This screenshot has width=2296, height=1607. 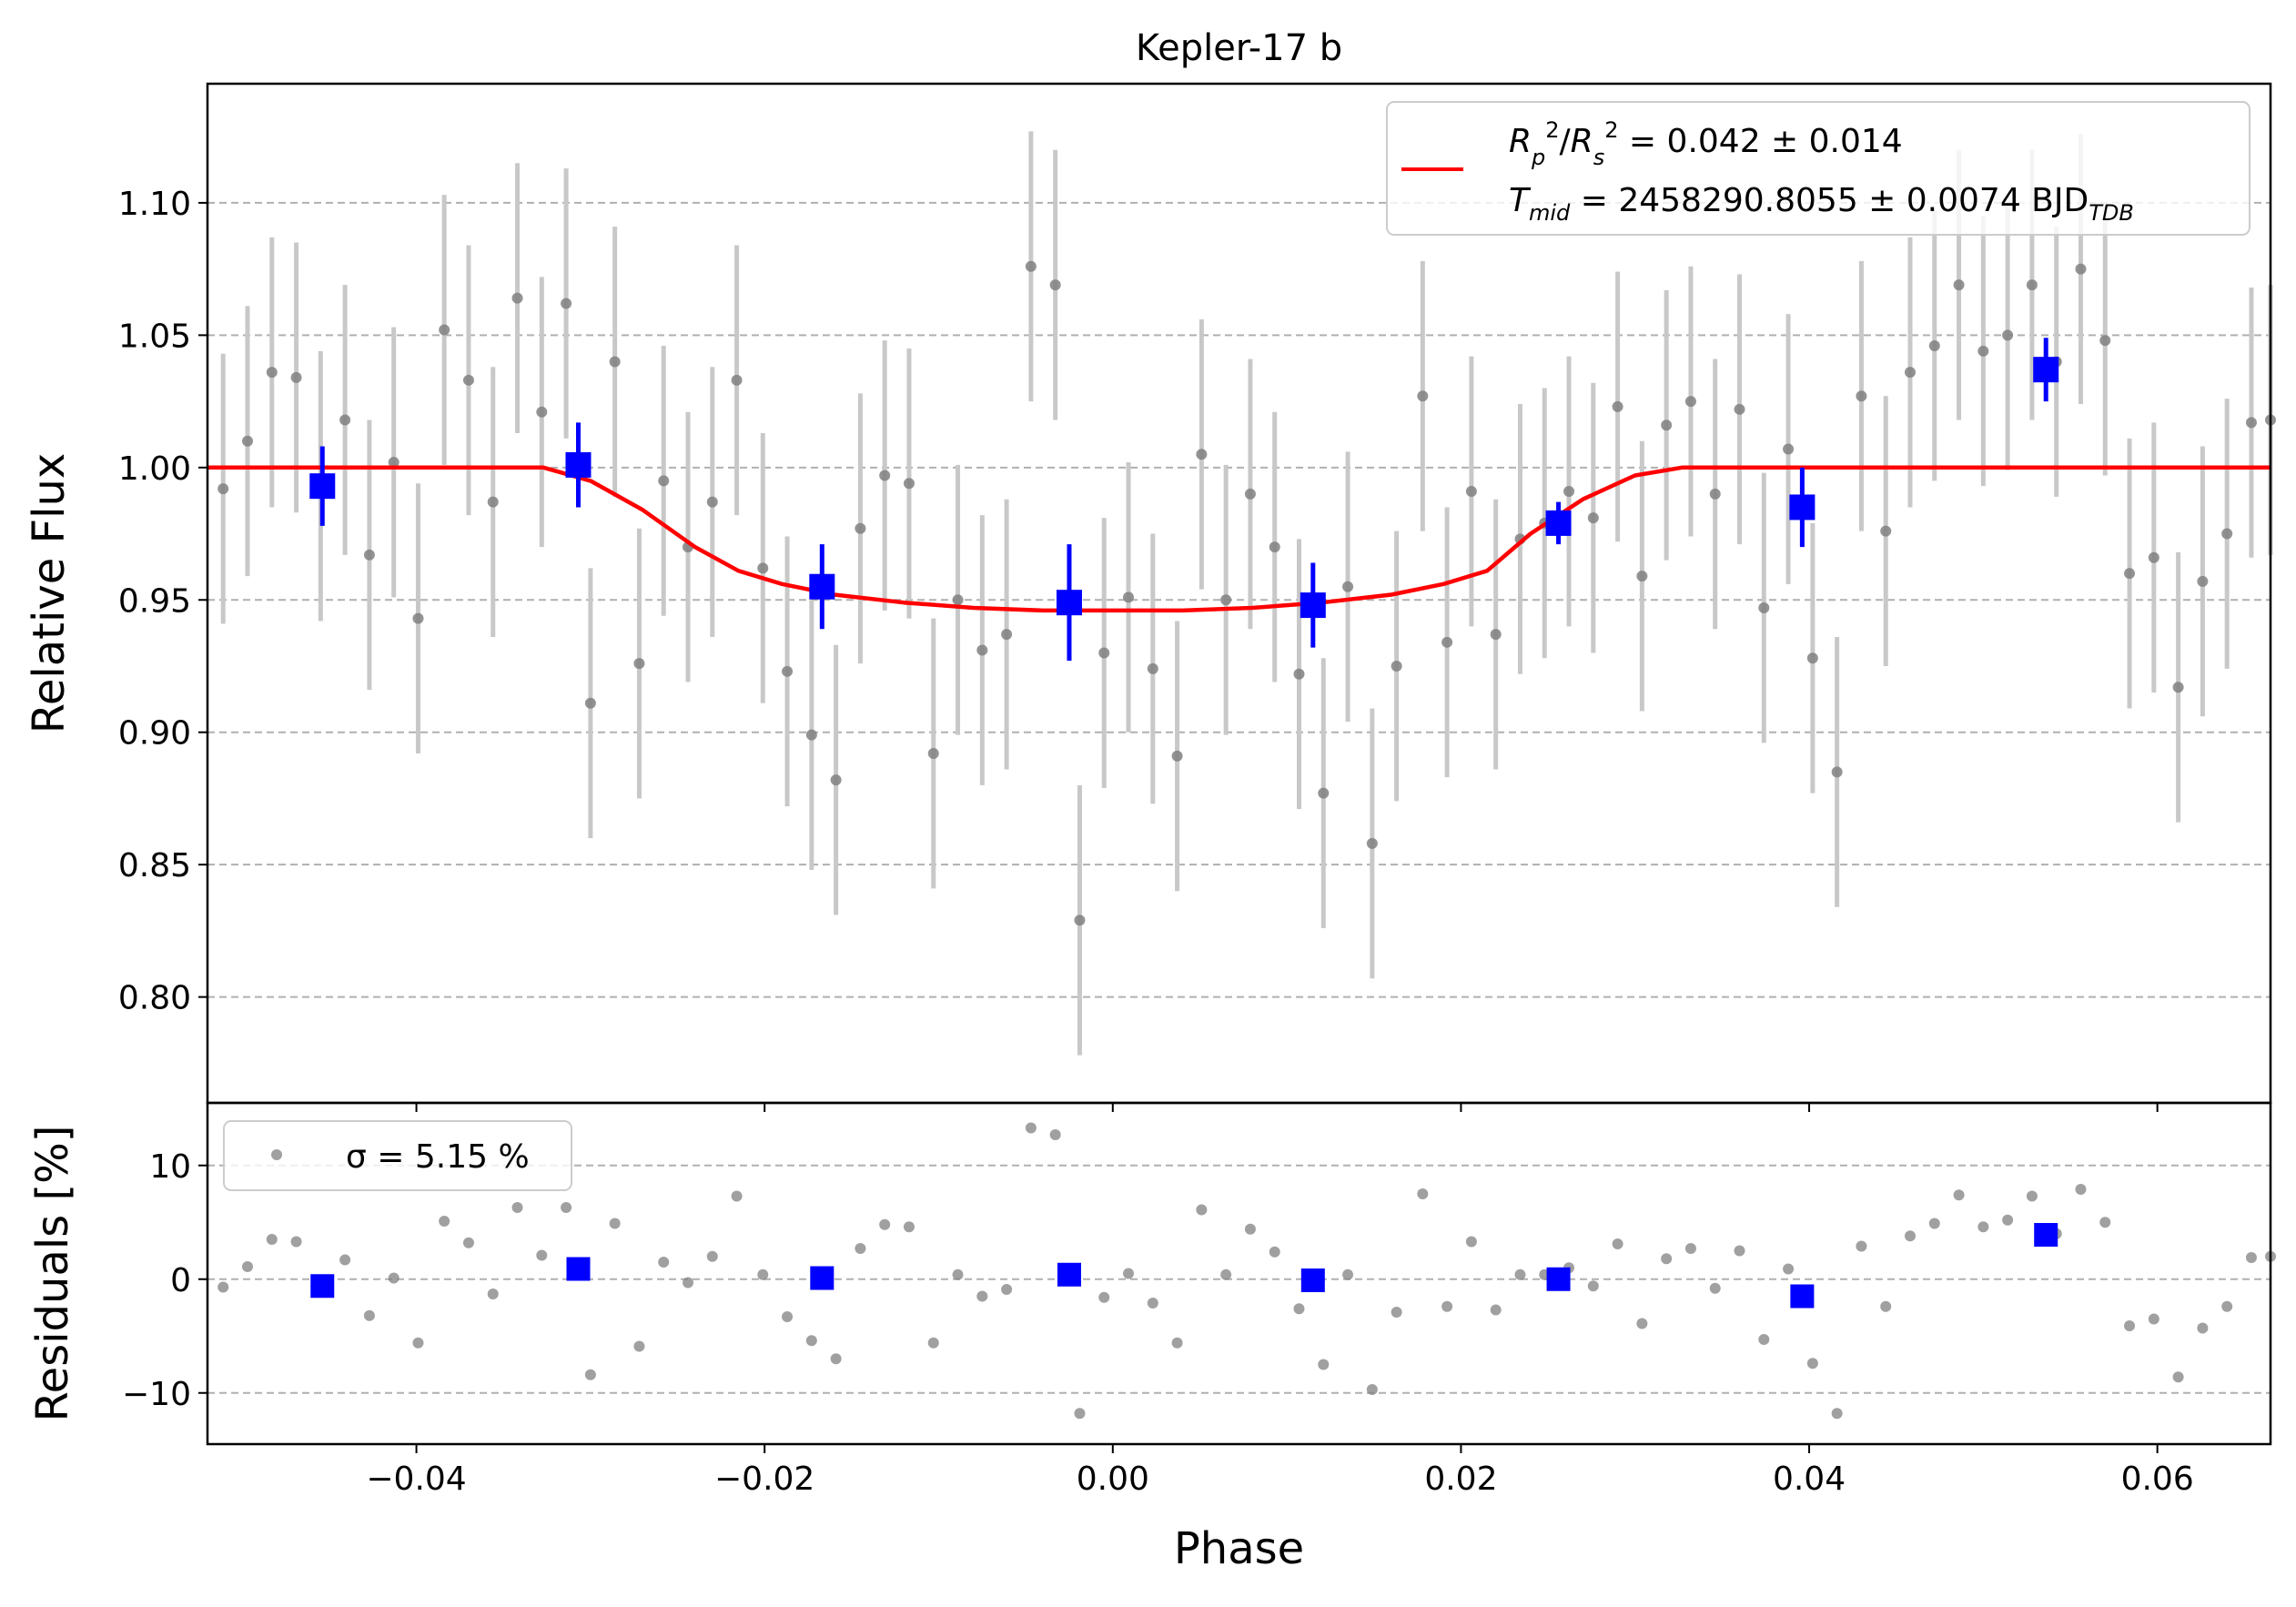 I want to click on top-y-tick-label: 1.00, so click(x=155, y=469).